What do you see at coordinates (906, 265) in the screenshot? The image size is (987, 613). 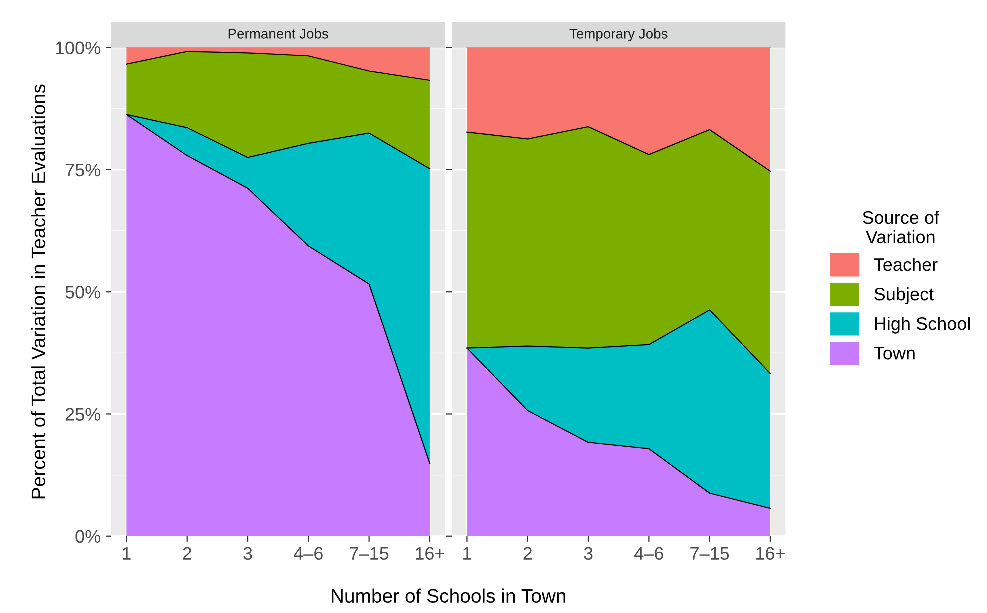 I see `legend-label: Teacher` at bounding box center [906, 265].